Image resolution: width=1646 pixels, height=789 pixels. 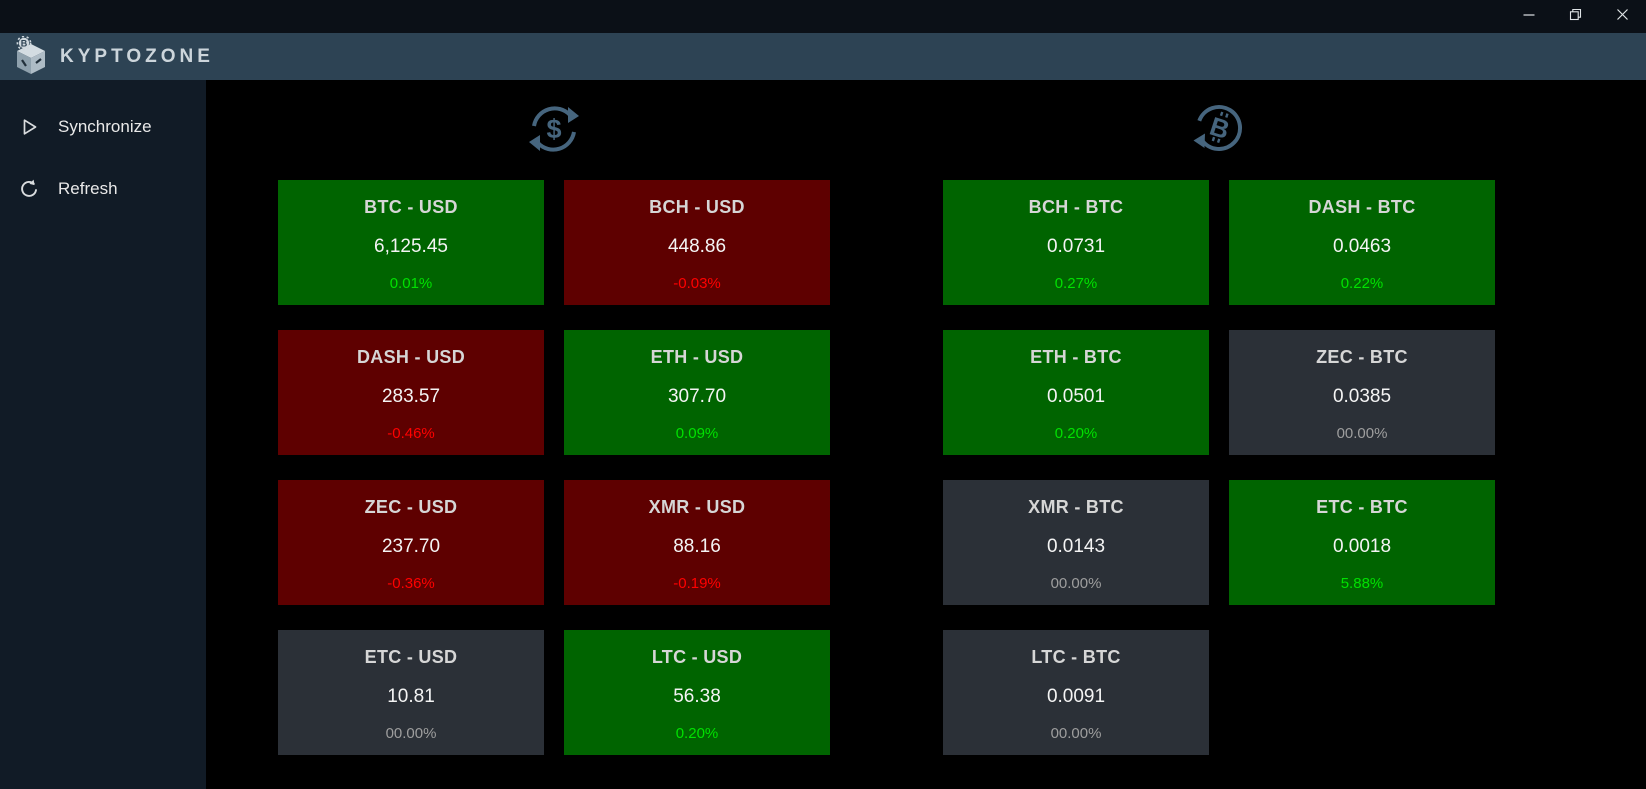 What do you see at coordinates (137, 56) in the screenshot?
I see `app-title: KYPTOZONE` at bounding box center [137, 56].